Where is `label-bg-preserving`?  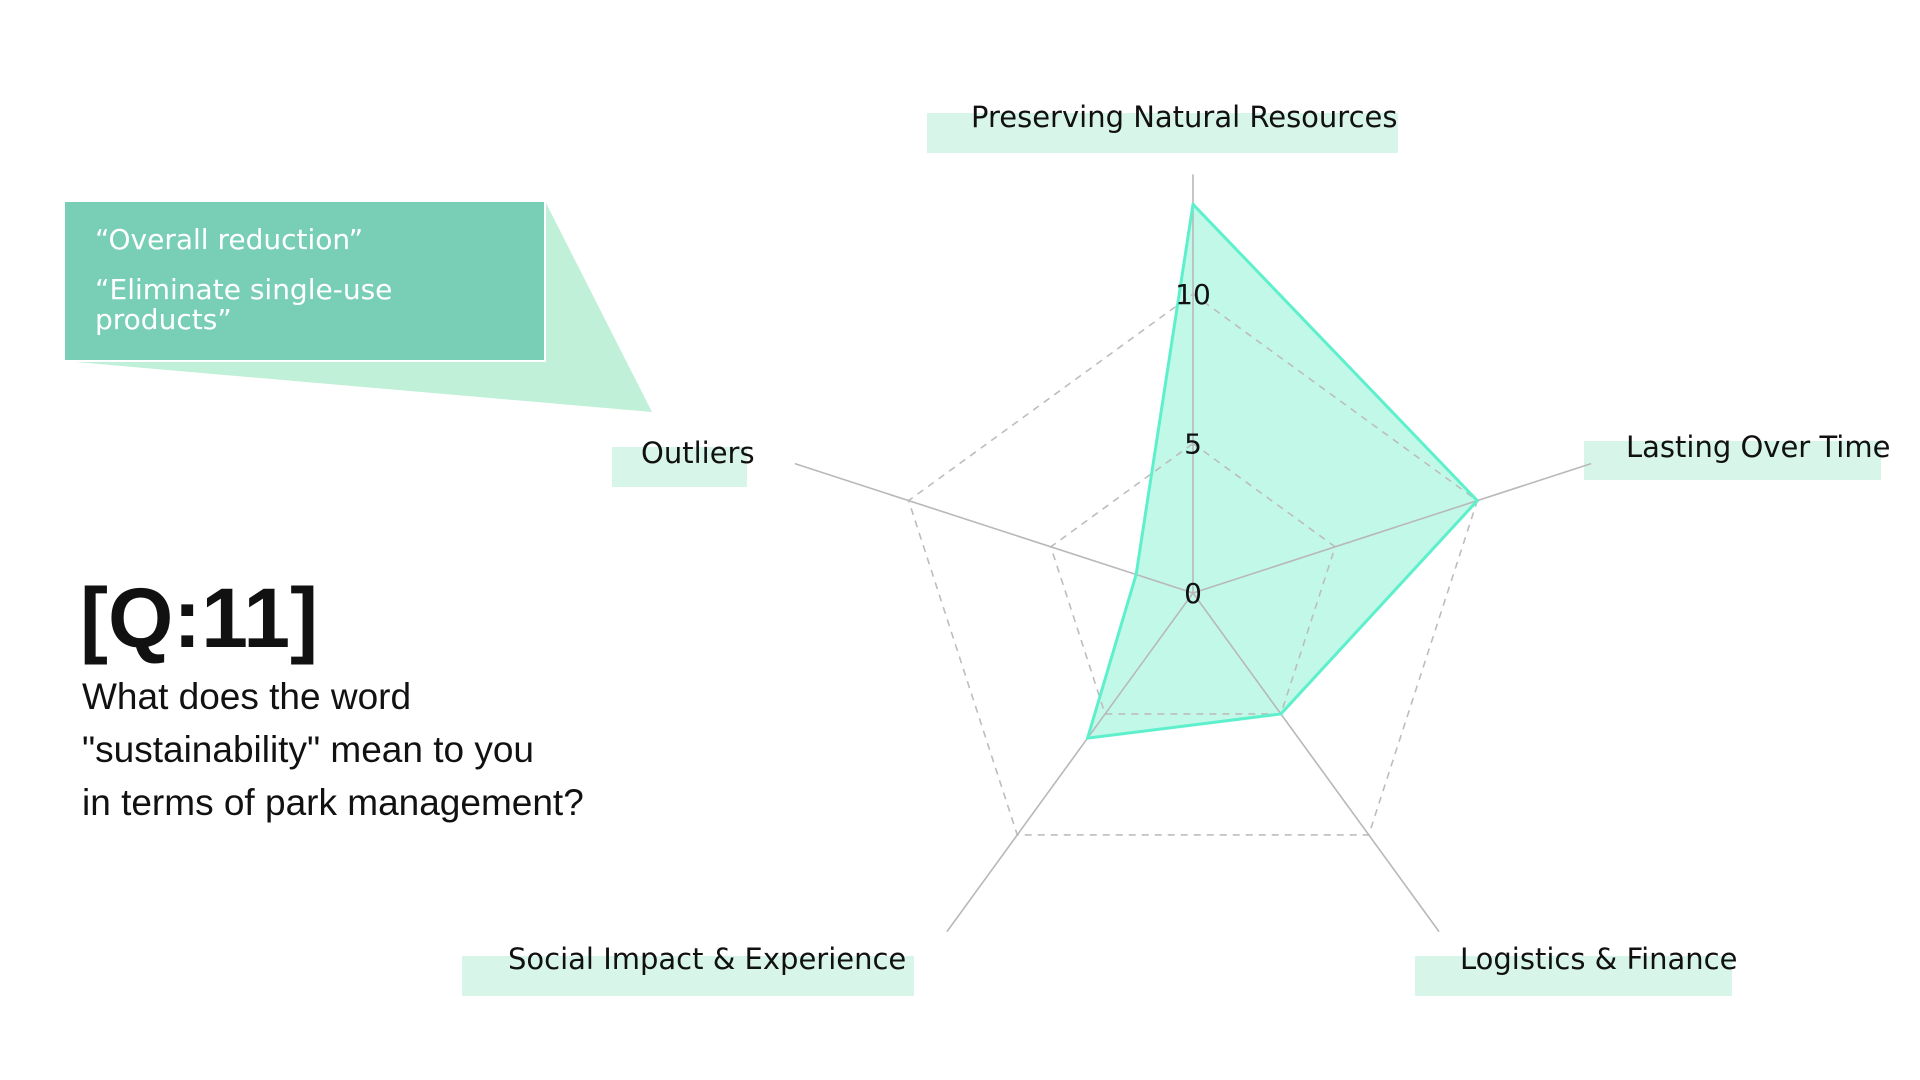
label-bg-preserving is located at coordinates (1162, 133).